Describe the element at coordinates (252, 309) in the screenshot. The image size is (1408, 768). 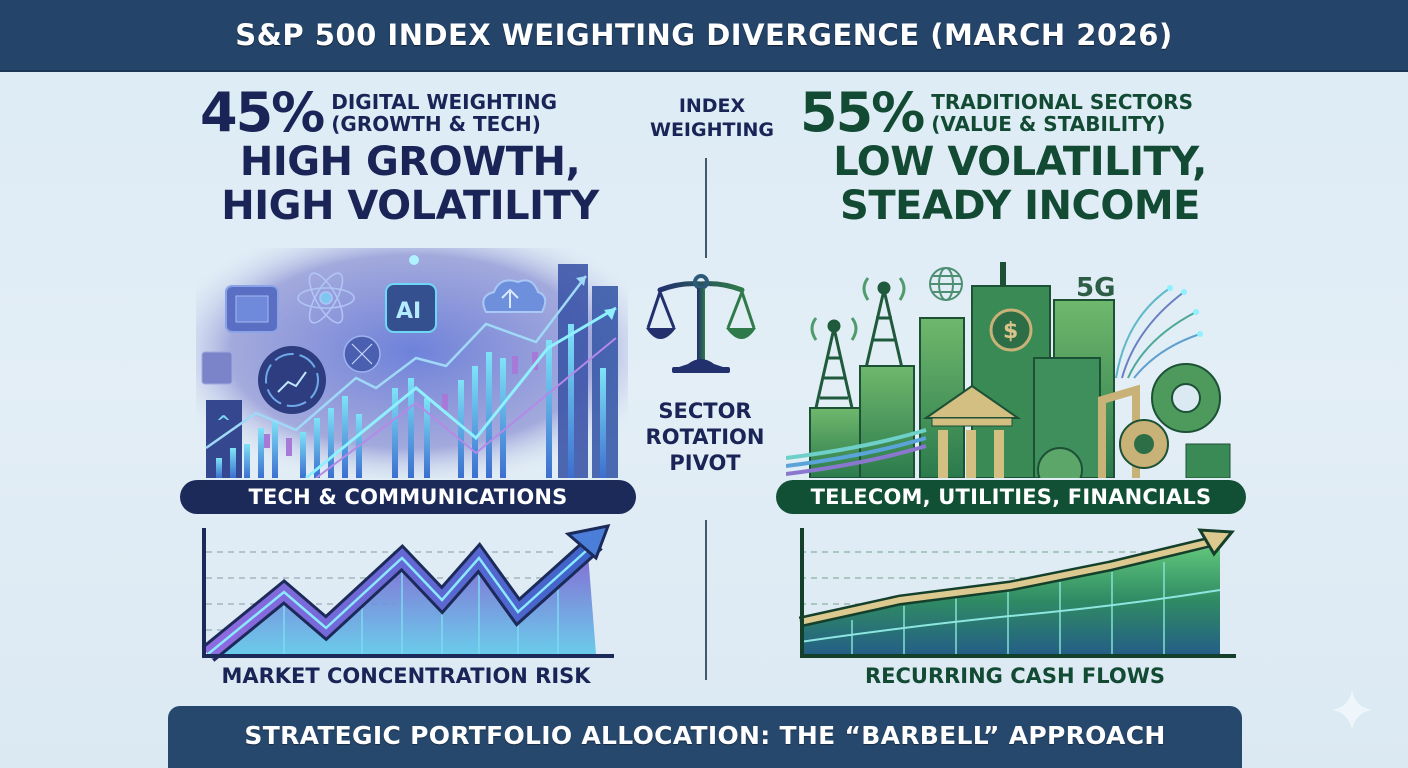
I see `chip-icon` at that location.